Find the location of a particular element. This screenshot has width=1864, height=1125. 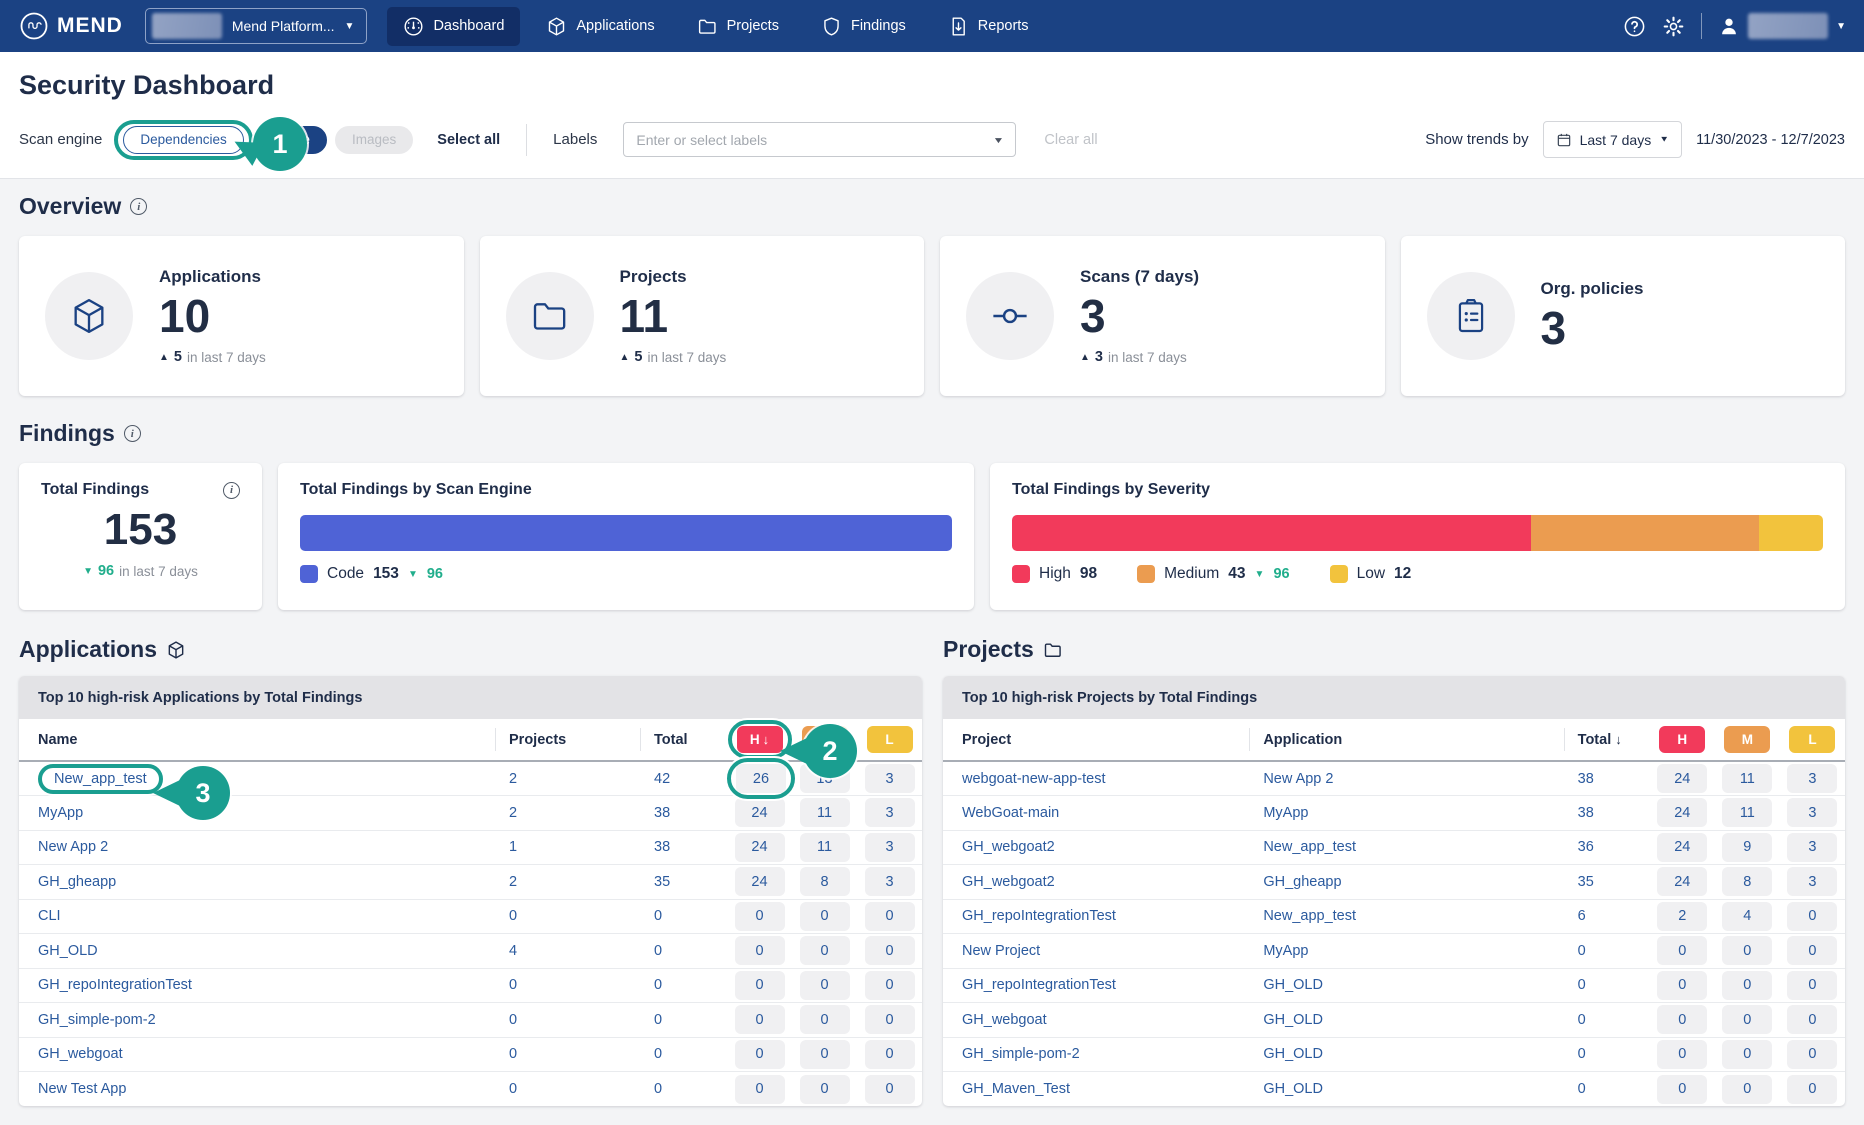

severity-count-chip: 26 is located at coordinates (761, 778).